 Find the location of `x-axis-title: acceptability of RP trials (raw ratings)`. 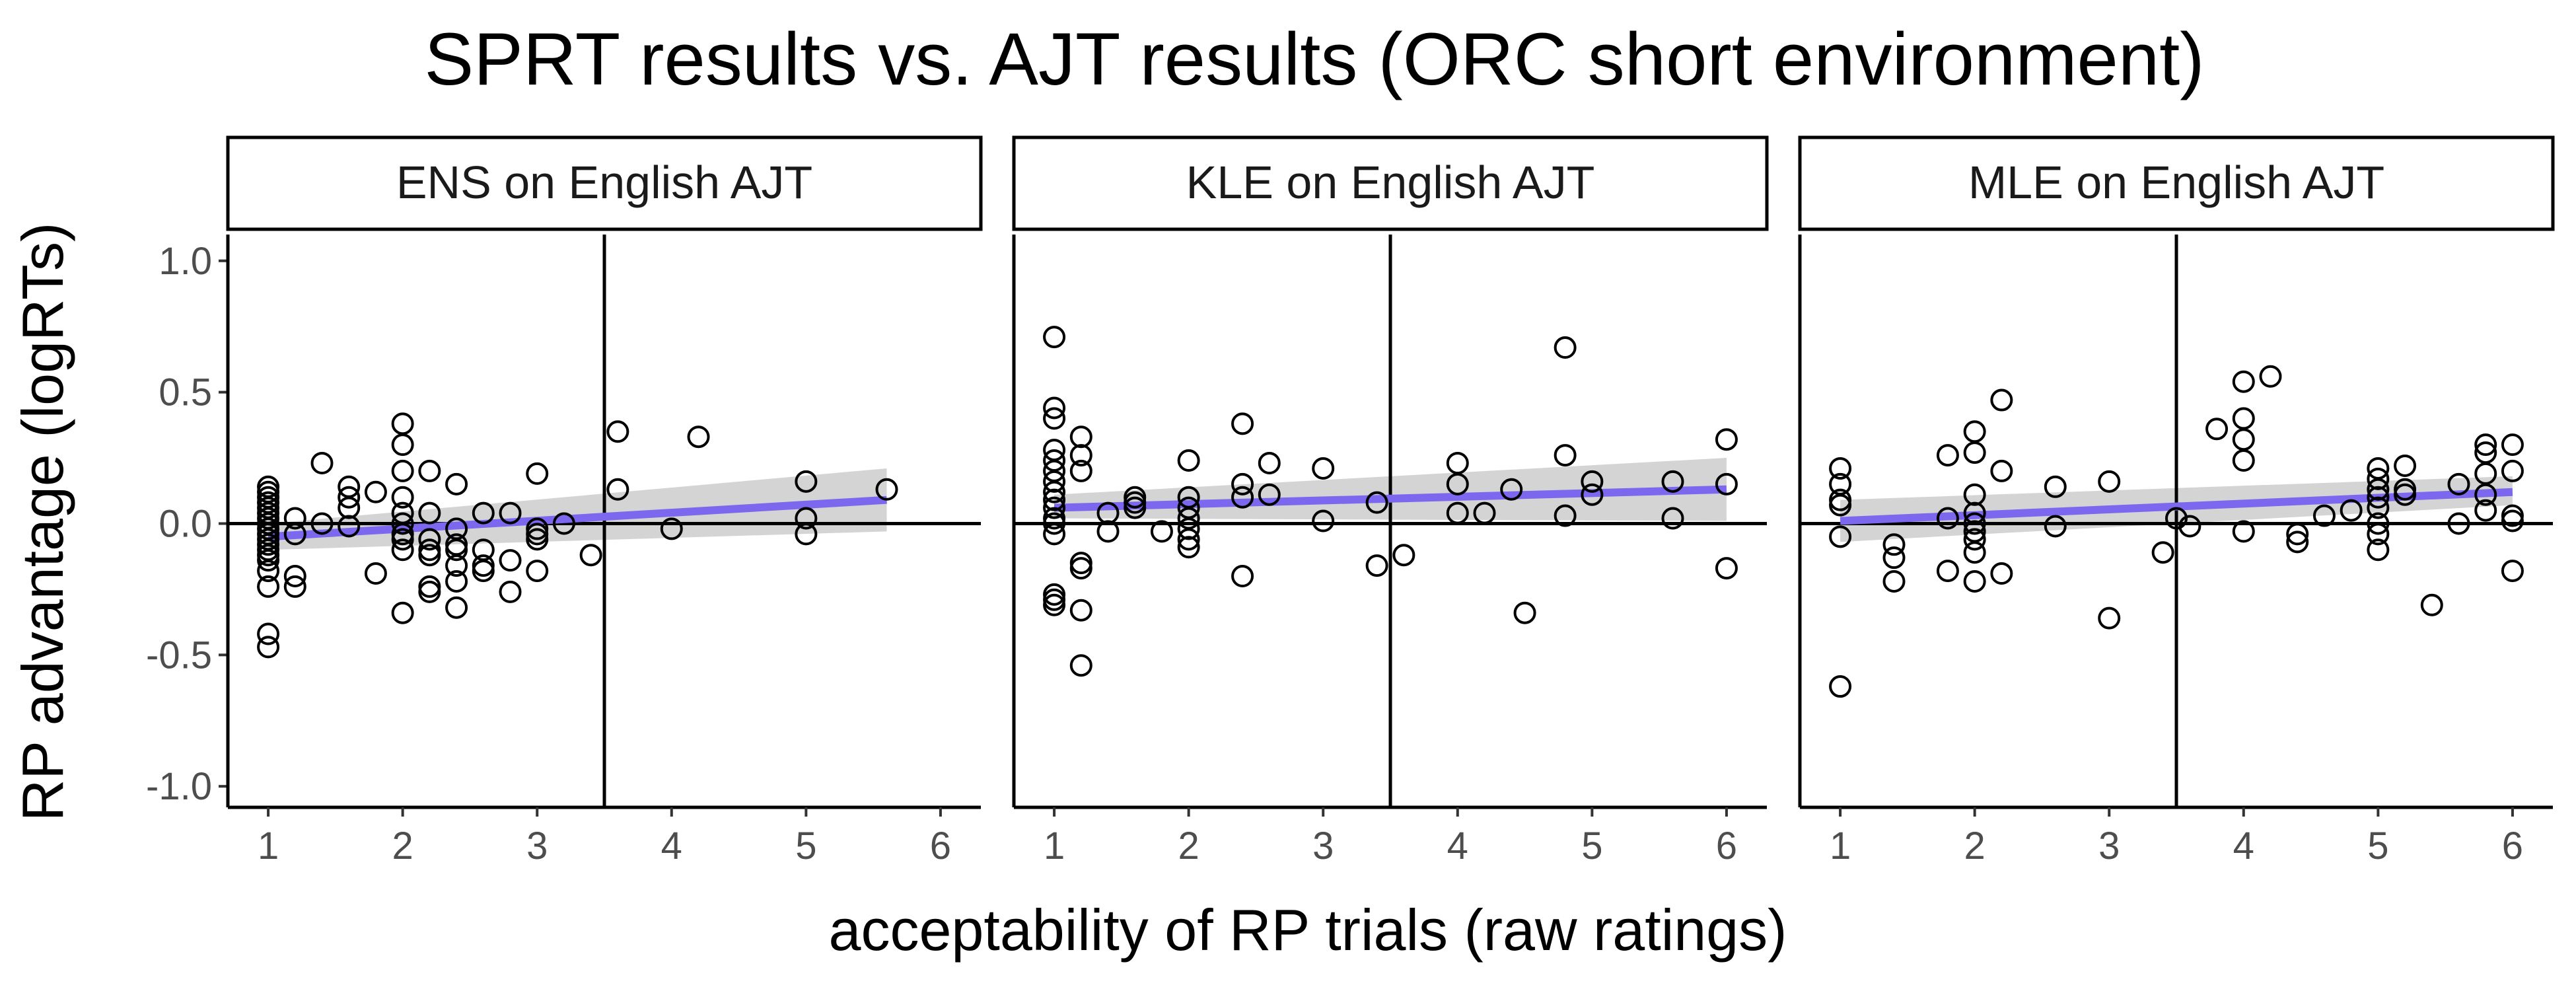

x-axis-title: acceptability of RP trials (raw ratings) is located at coordinates (1308, 930).